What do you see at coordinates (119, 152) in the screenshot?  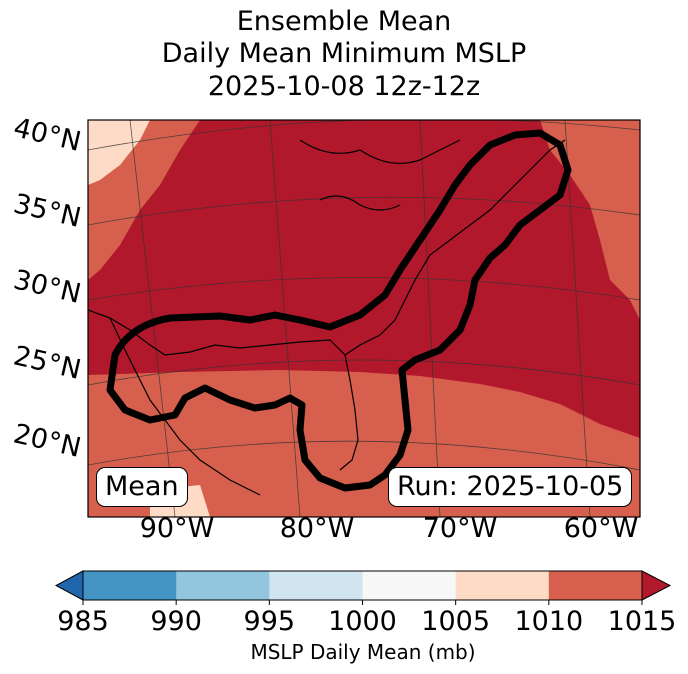 I see `region-1005-nw` at bounding box center [119, 152].